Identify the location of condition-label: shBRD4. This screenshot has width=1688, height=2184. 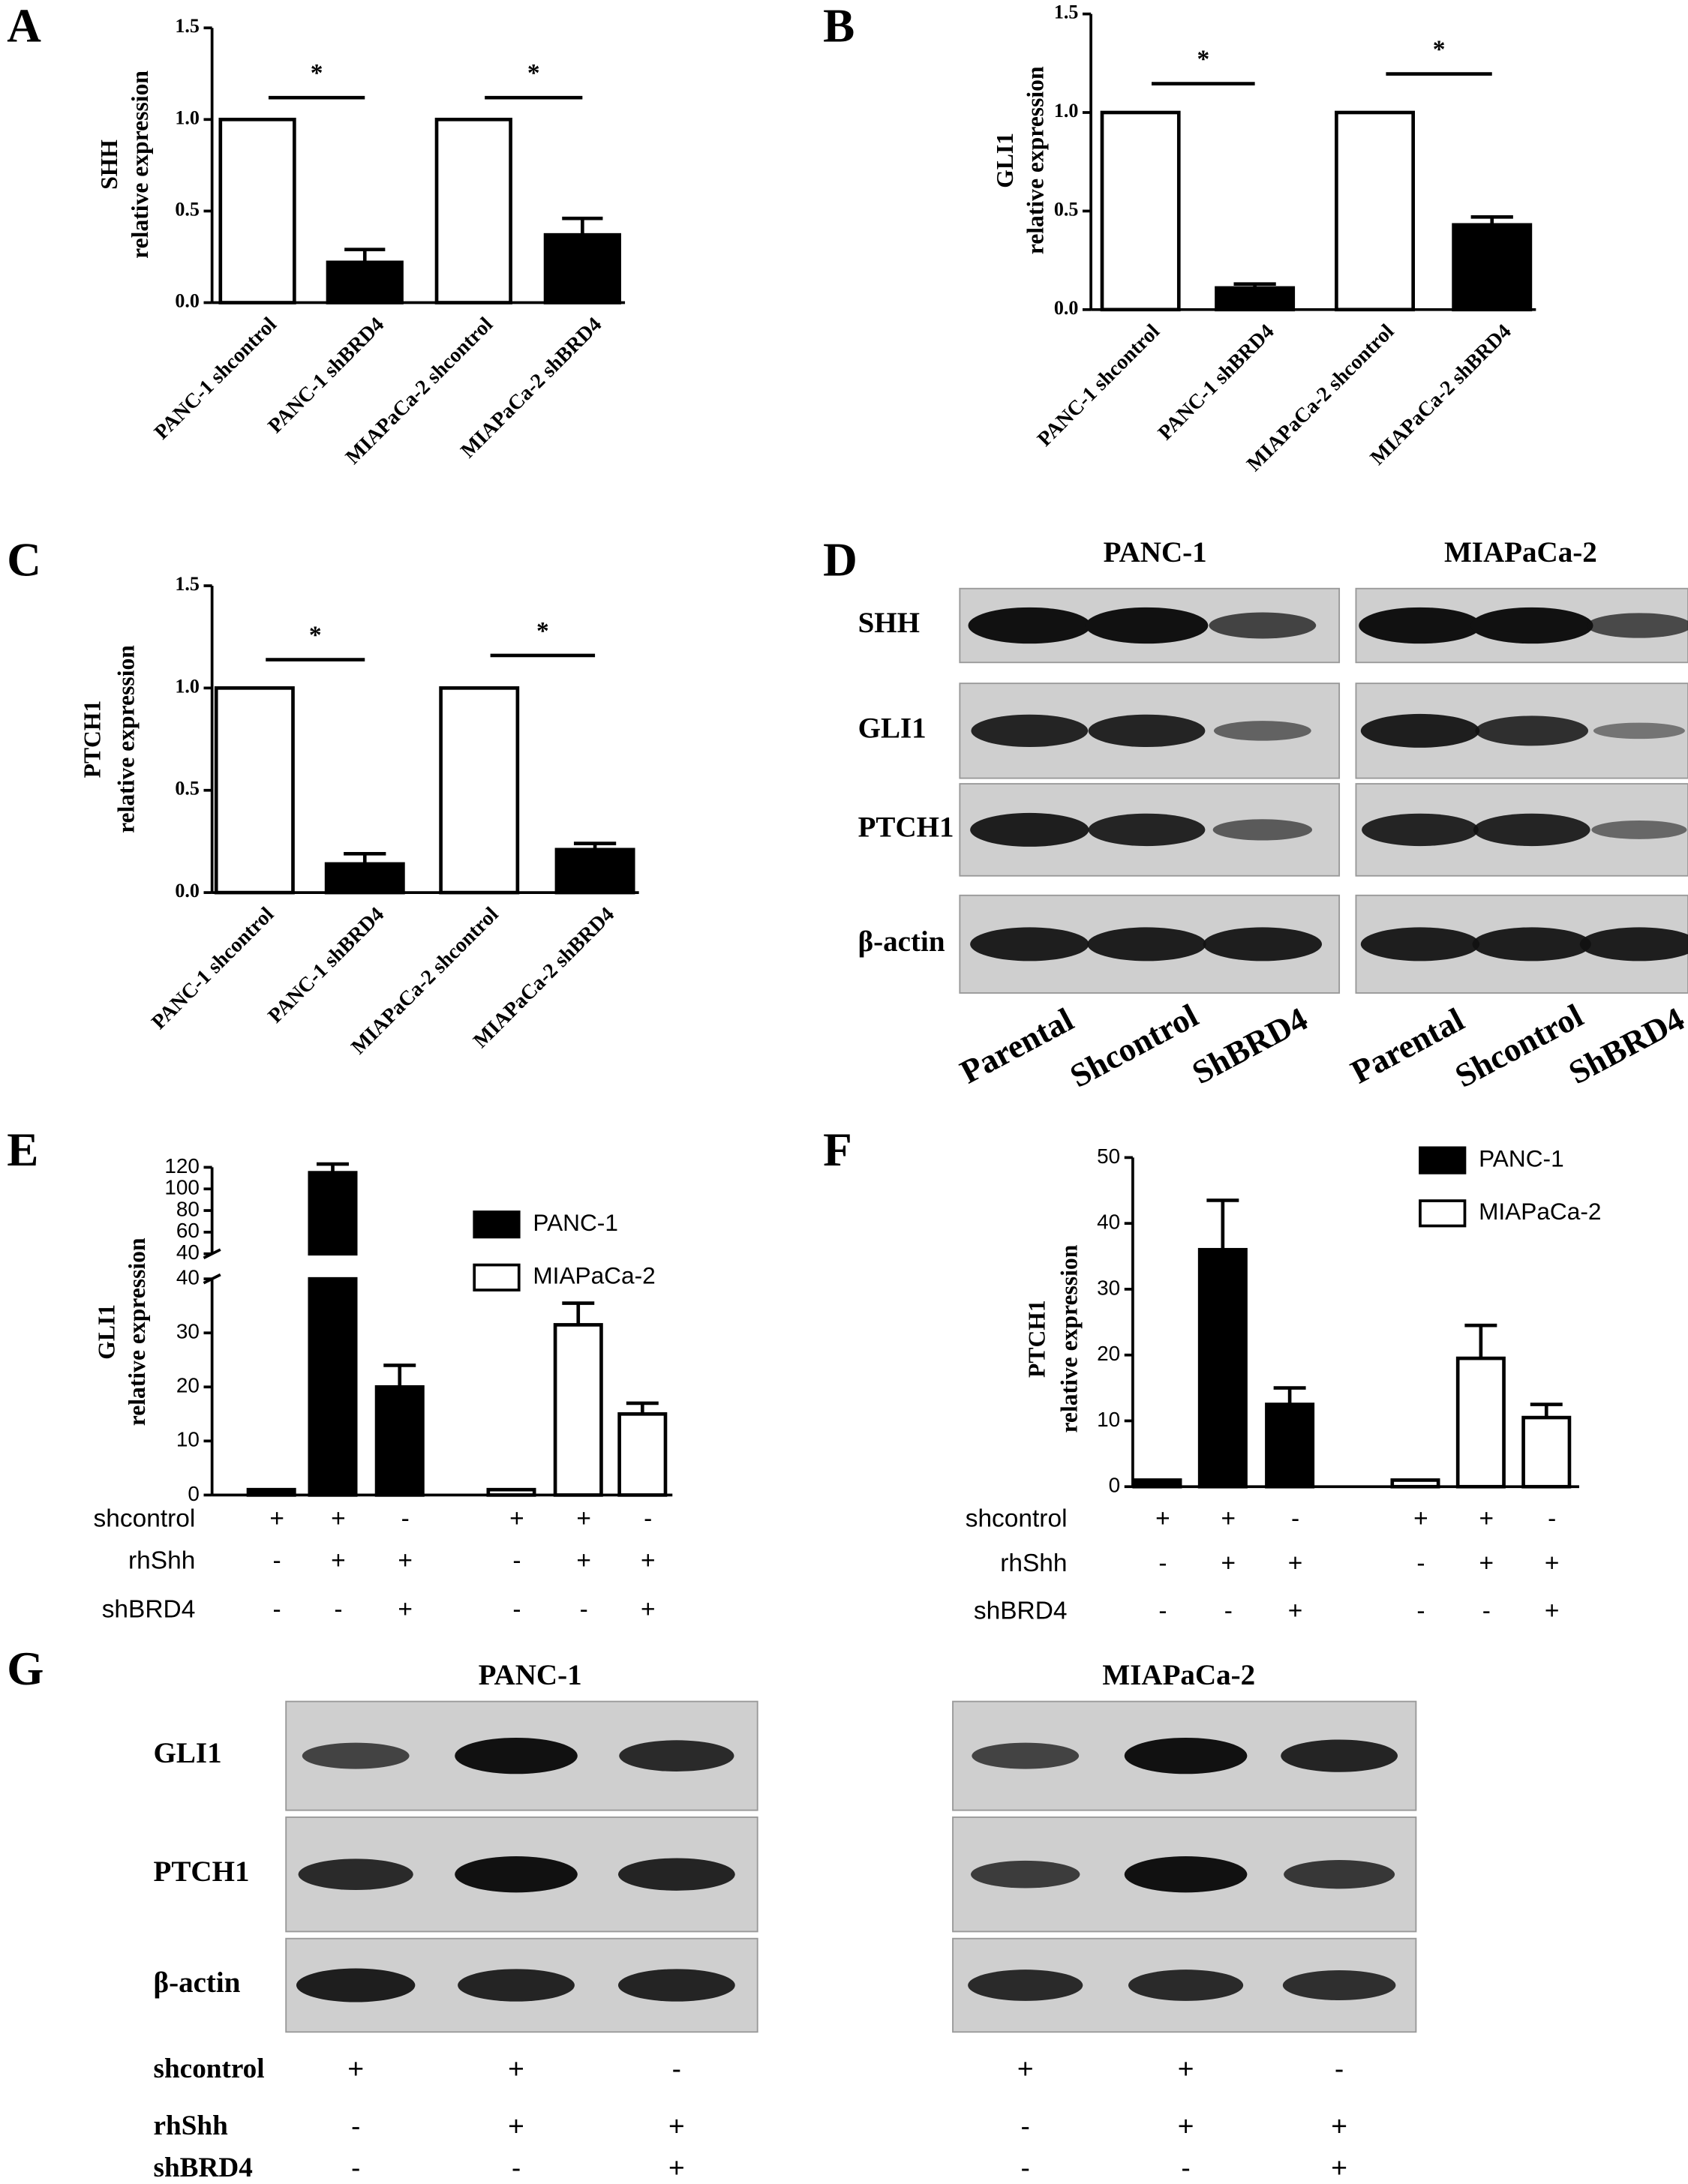
(149, 1610).